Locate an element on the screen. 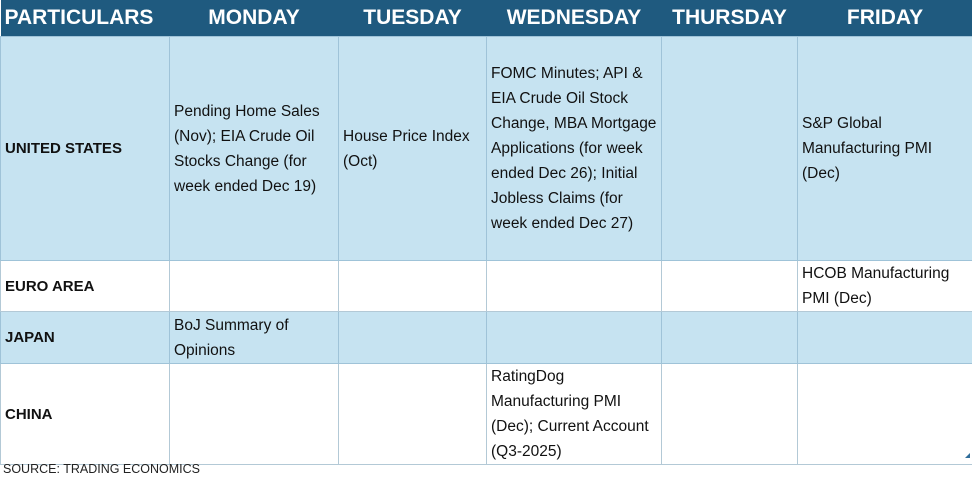 The height and width of the screenshot is (481, 972). cell-china-monday is located at coordinates (254, 414).